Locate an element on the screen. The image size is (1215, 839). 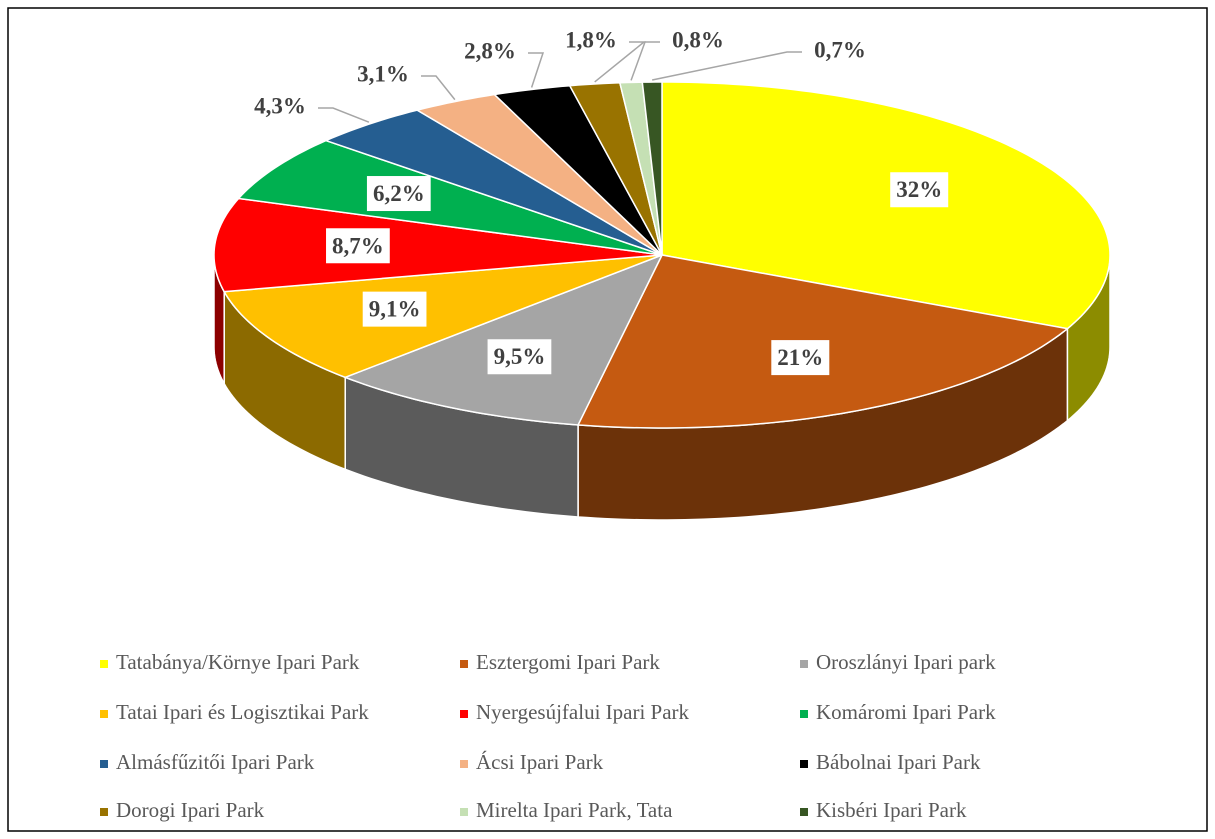
data-label: 21% is located at coordinates (800, 357).